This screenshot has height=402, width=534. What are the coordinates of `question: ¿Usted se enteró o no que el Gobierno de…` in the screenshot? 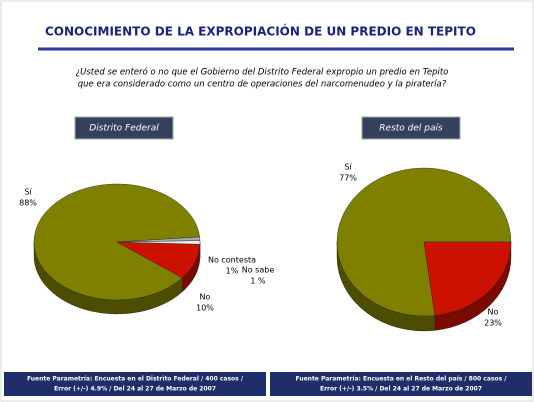 It's located at (262, 72).